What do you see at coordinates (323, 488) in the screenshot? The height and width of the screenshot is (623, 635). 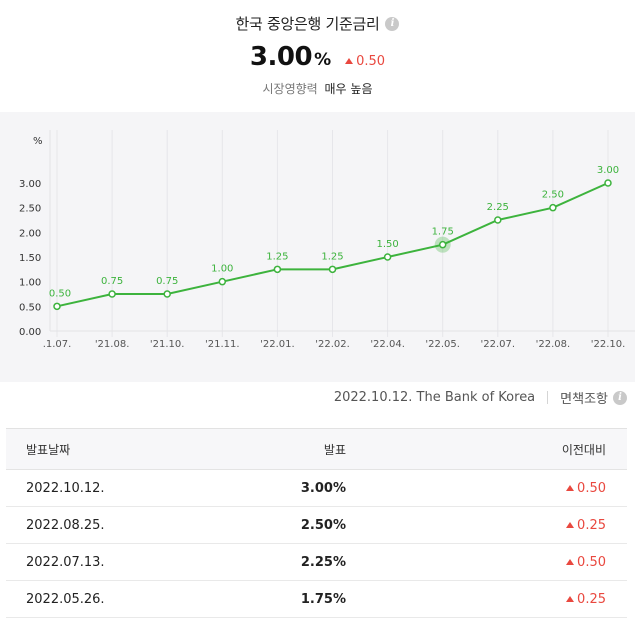 I see `row-value: 3.00%` at bounding box center [323, 488].